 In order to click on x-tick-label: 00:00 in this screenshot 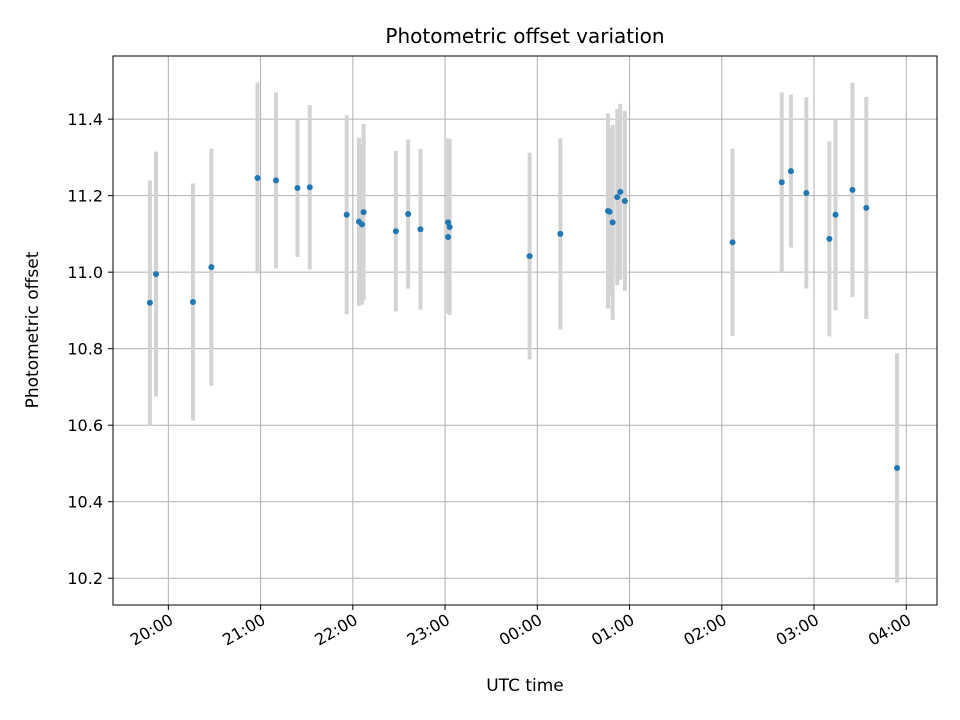, I will do `click(520, 630)`.